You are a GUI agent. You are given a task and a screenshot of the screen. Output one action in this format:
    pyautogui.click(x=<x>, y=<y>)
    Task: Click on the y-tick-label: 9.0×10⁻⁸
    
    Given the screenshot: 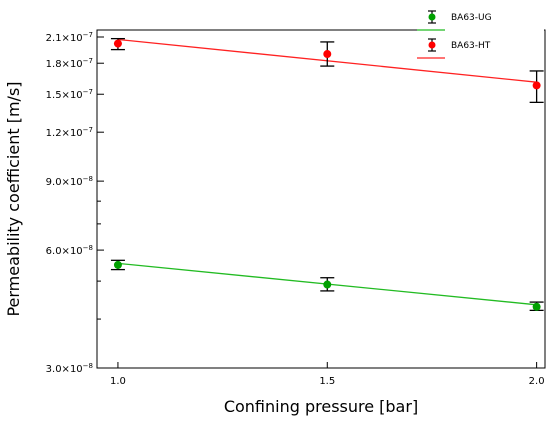 What is the action you would take?
    pyautogui.click(x=69, y=181)
    